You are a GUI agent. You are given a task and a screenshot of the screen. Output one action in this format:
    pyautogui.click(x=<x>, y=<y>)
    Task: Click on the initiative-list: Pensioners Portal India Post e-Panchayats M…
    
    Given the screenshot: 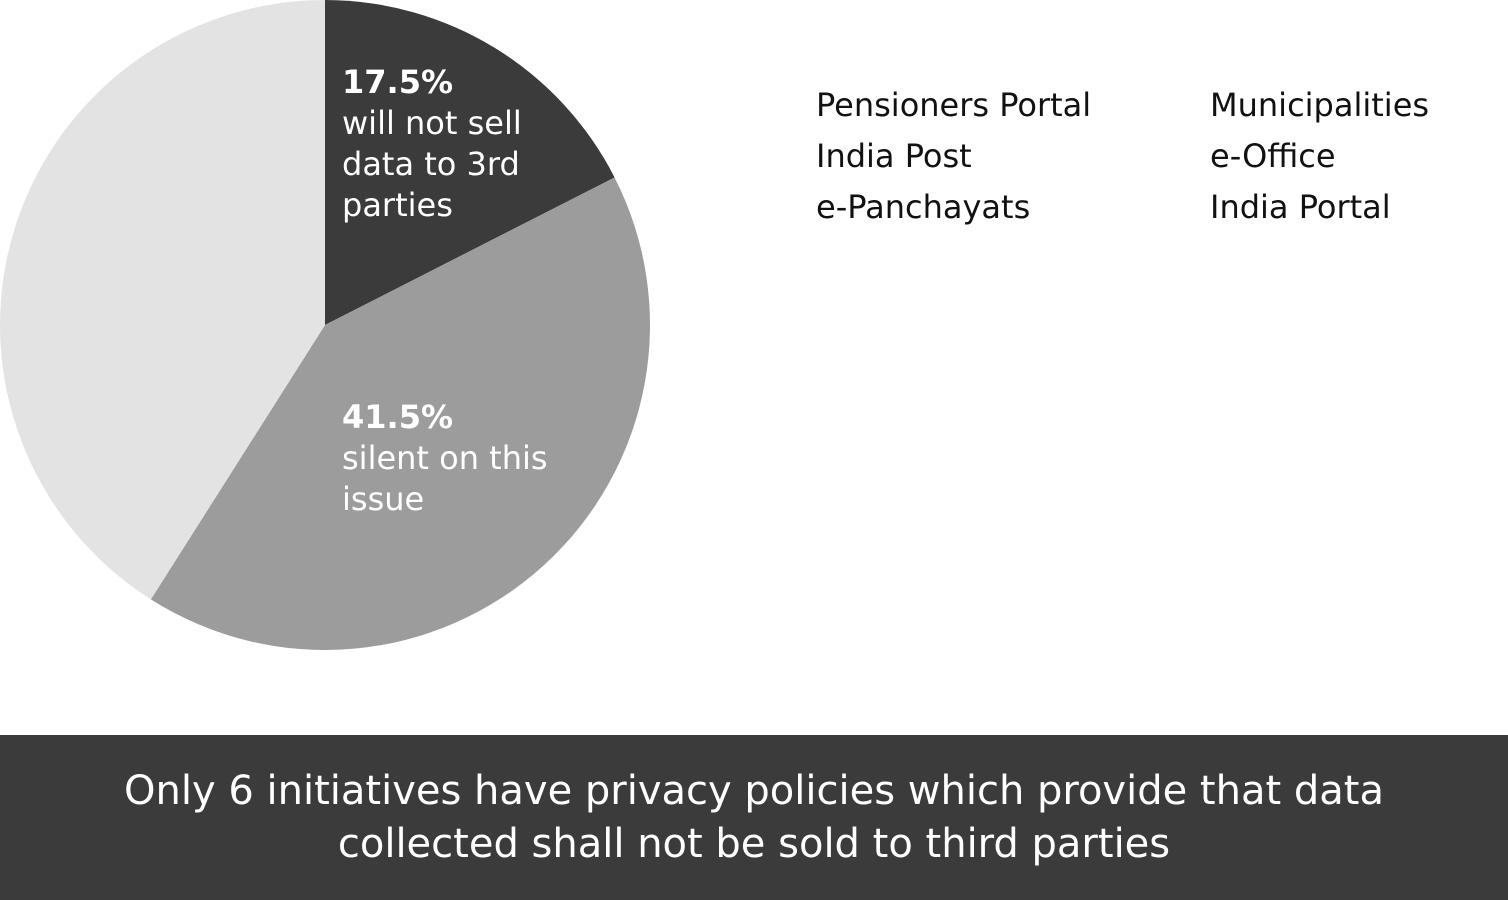 What is the action you would take?
    pyautogui.click(x=1162, y=162)
    